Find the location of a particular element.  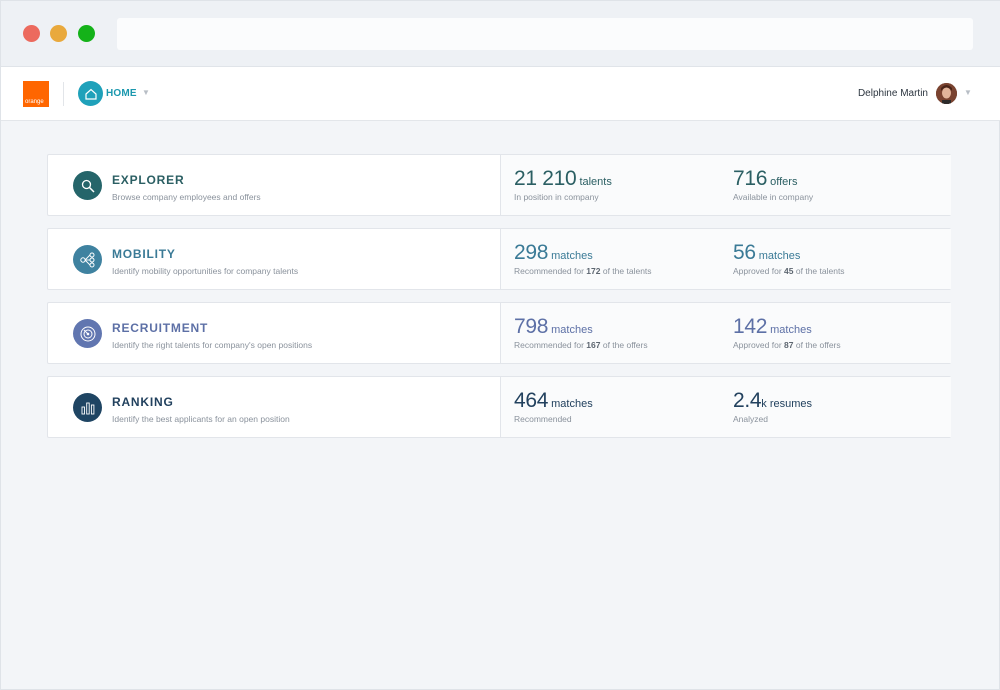

stat-unit: k resumes is located at coordinates (787, 404).